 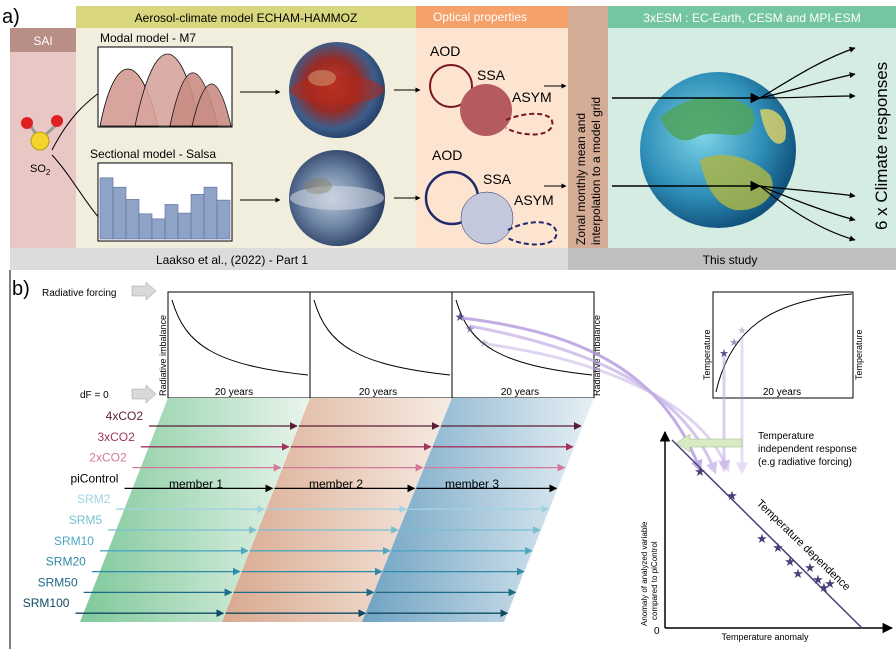 I want to click on modal-model-title: Modal model - M7, so click(x=148, y=38).